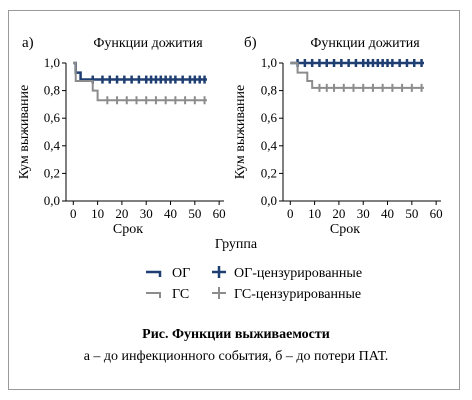  I want to click on legend-item-gs-censored: ГС-цензурированные, so click(286, 294).